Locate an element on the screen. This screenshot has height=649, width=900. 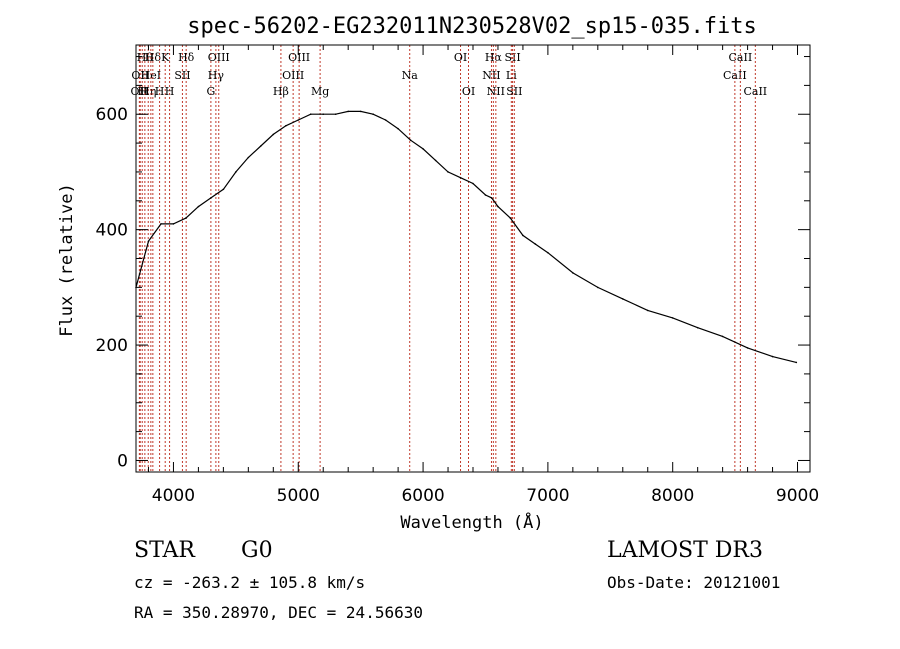
object-class: STAR is located at coordinates (164, 550).